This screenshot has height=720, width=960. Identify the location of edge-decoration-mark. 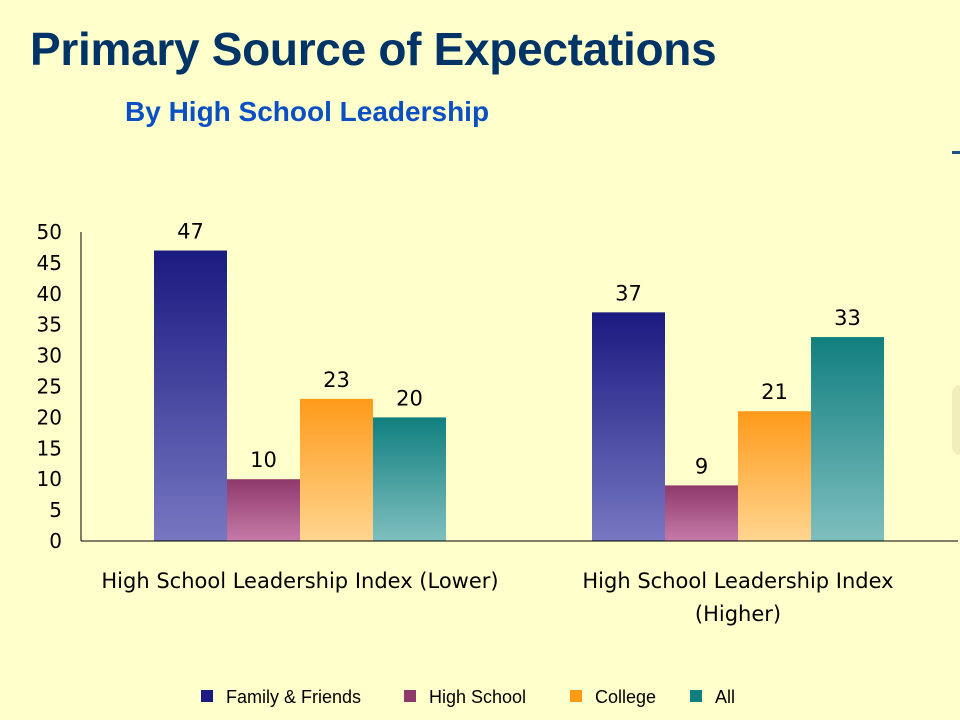
(956, 152).